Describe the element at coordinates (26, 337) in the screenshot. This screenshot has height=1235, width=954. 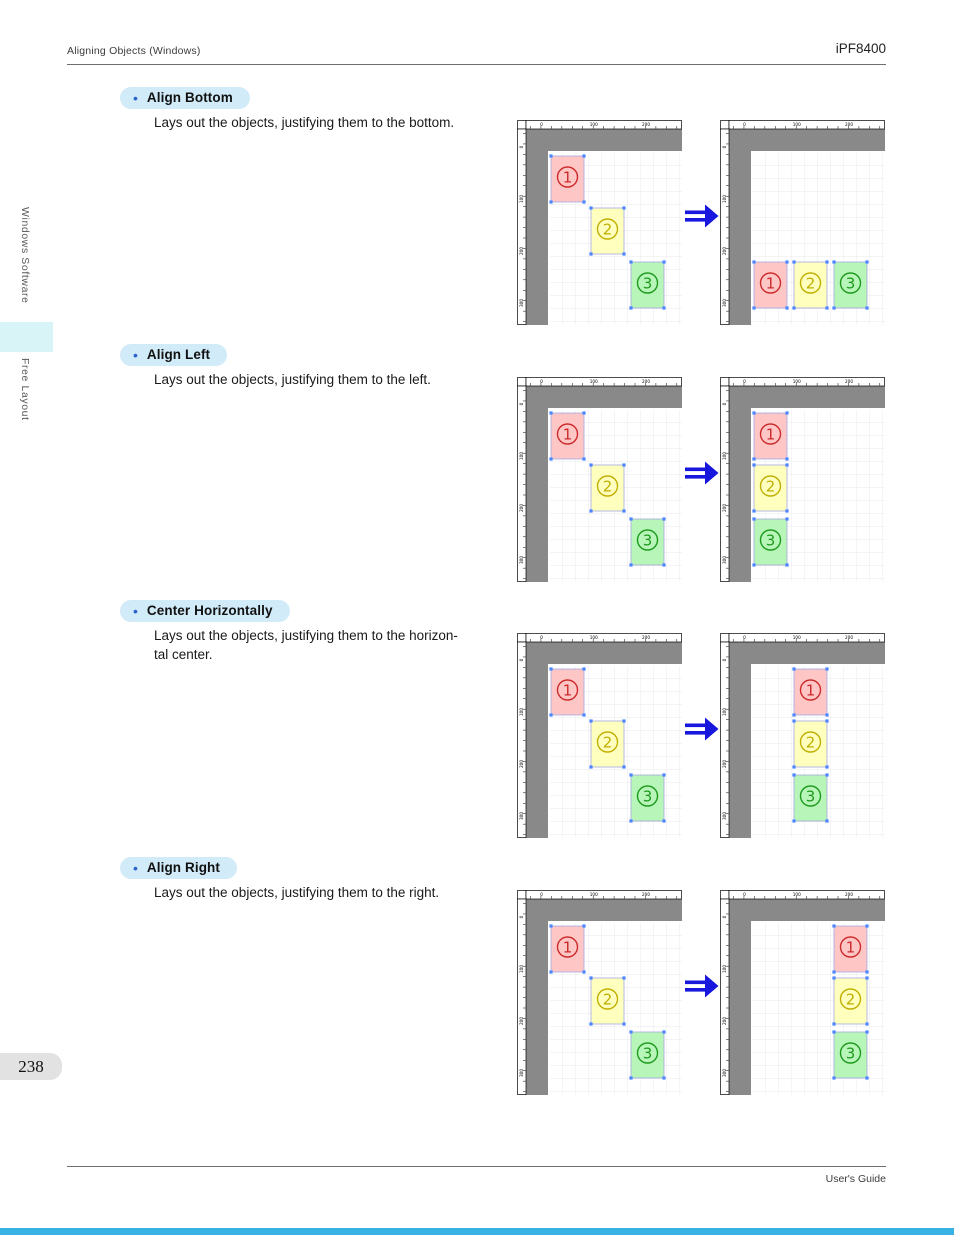
I see `sidebar-active-tab` at that location.